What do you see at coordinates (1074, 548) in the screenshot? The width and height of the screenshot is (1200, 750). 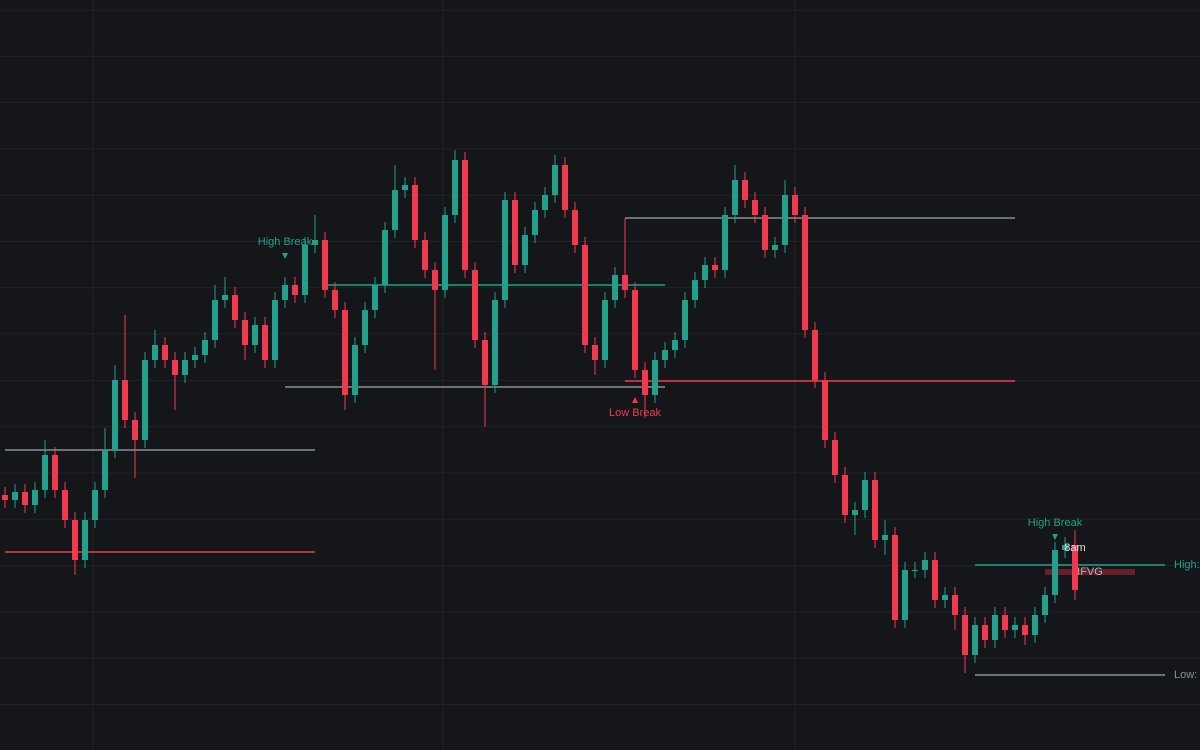 I see `session-label: 8am` at bounding box center [1074, 548].